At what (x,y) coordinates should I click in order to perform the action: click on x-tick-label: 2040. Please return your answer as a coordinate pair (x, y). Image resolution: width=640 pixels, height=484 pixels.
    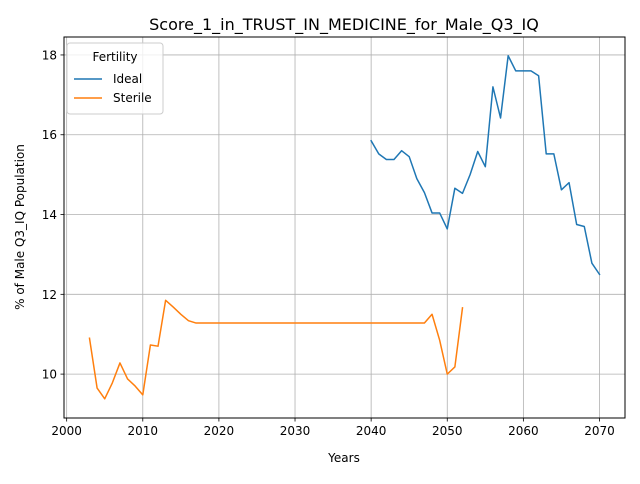
    Looking at the image, I should click on (371, 431).